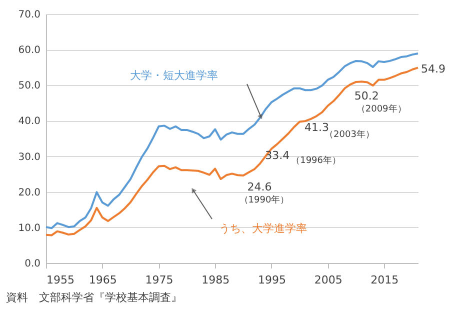  What do you see at coordinates (433, 69) in the screenshot?
I see `data-label: 54.9` at bounding box center [433, 69].